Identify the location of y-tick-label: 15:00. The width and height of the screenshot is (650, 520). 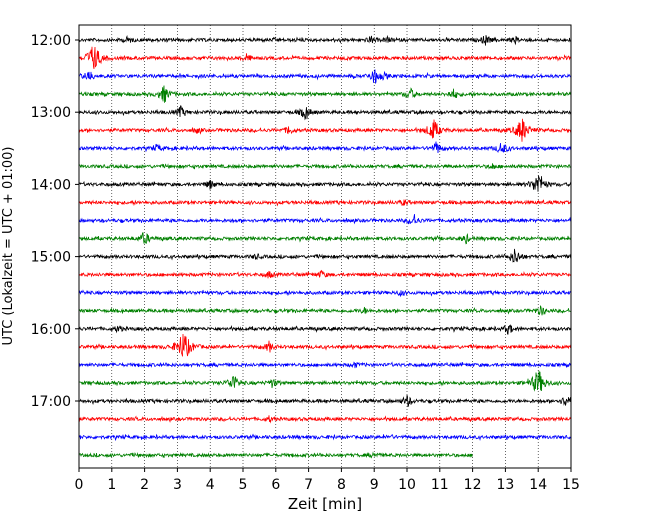
(51, 258).